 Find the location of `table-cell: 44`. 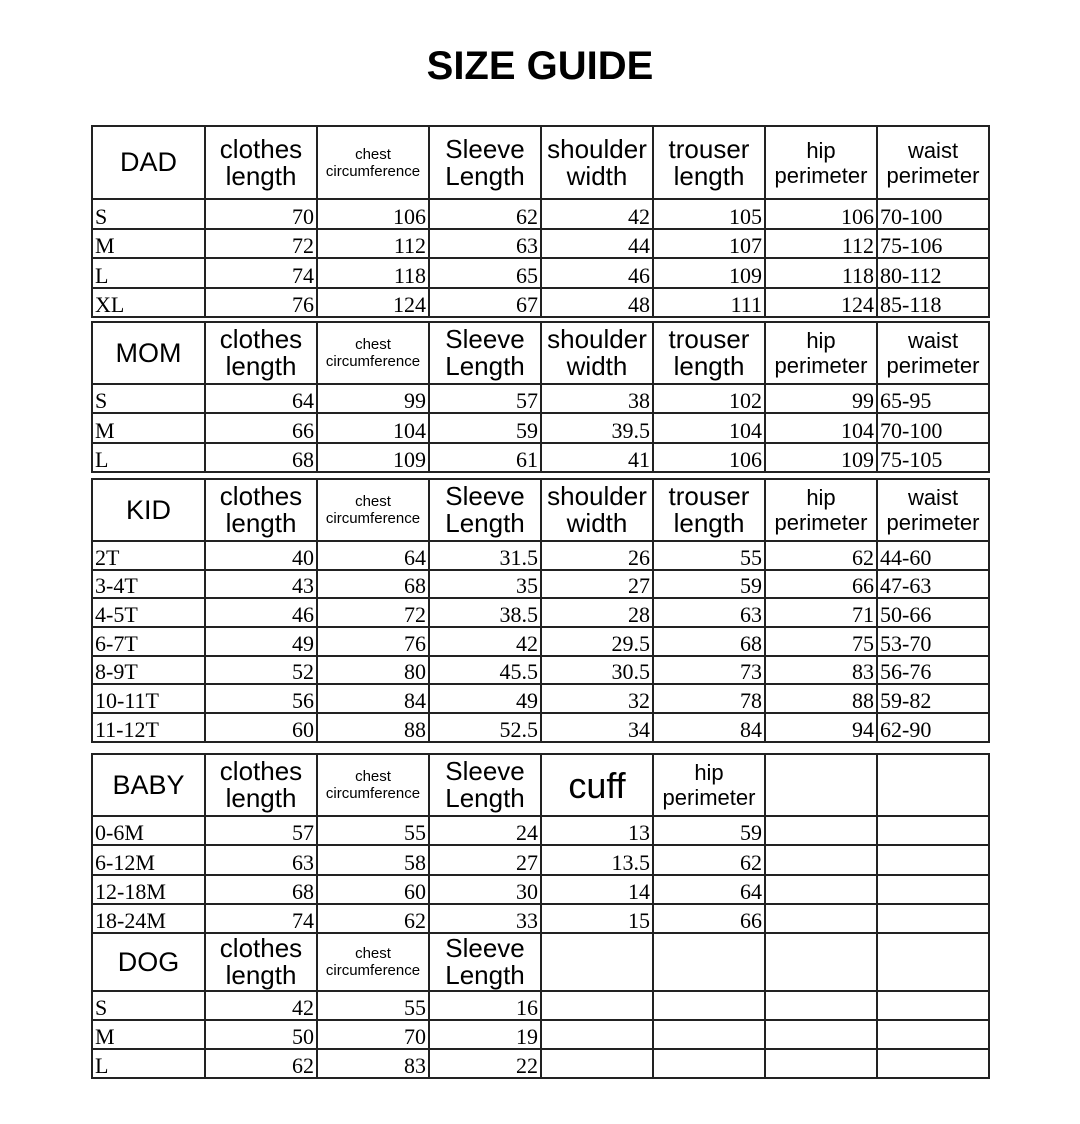

table-cell: 44 is located at coordinates (597, 243).